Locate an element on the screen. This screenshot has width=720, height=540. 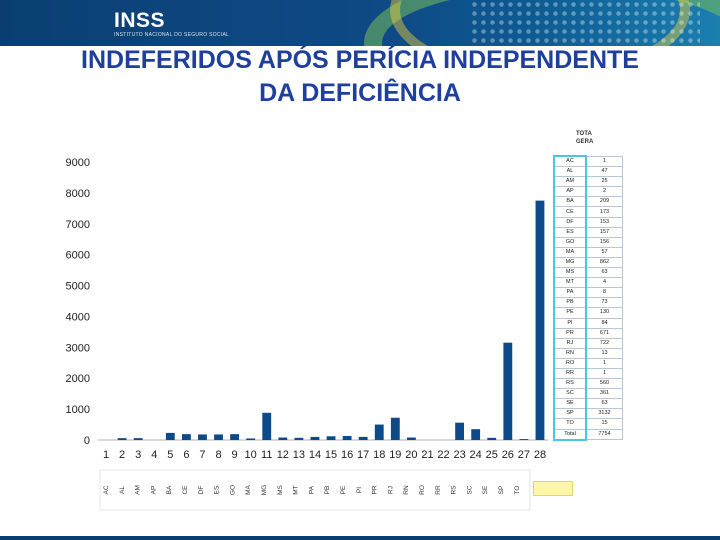
table-row: AM 25 is located at coordinates (588, 182).